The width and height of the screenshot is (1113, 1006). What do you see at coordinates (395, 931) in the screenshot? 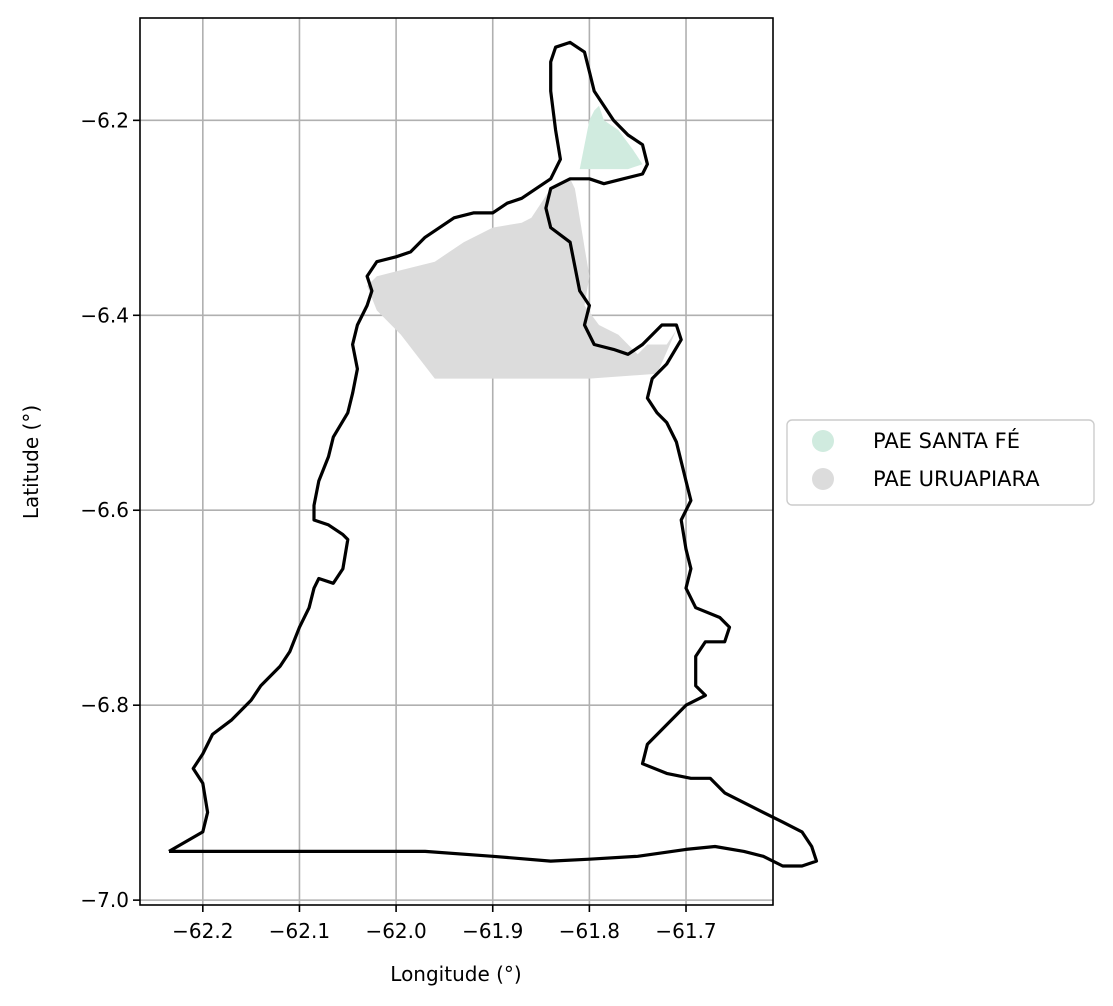
I see `x-tick-label: −62.0` at bounding box center [395, 931].